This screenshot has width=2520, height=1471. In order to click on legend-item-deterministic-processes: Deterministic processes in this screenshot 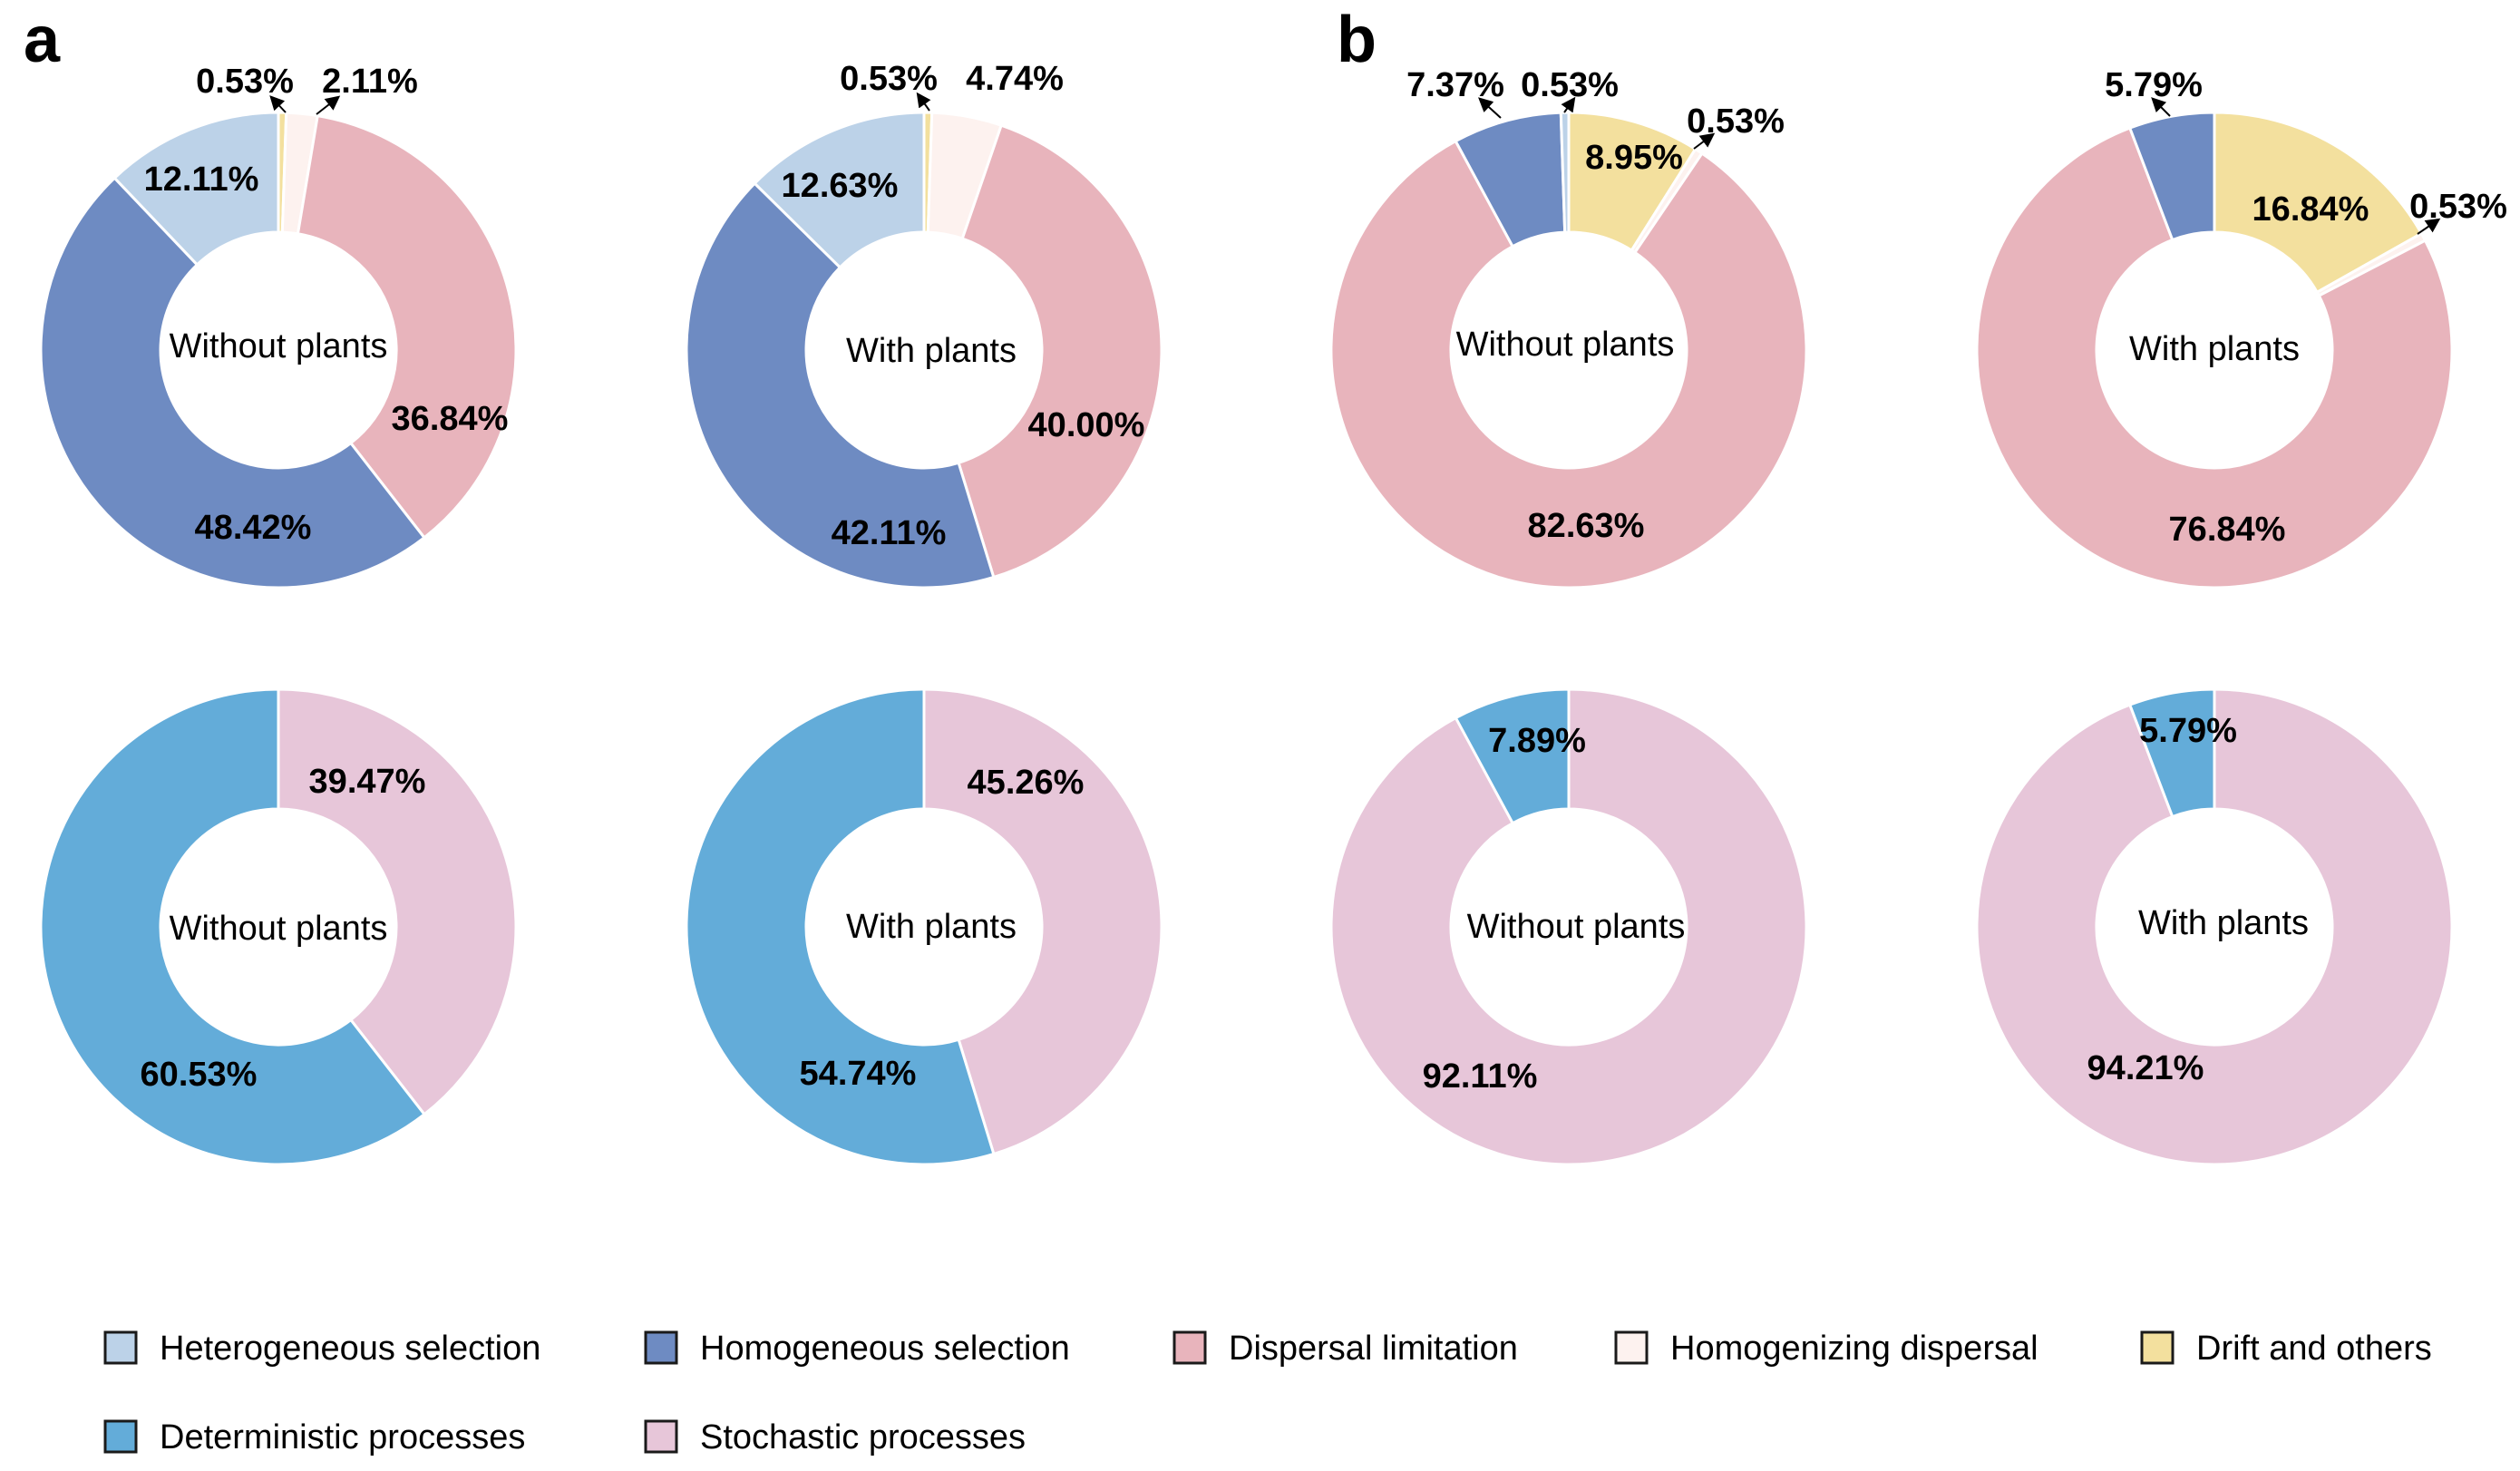, I will do `click(314, 1437)`.